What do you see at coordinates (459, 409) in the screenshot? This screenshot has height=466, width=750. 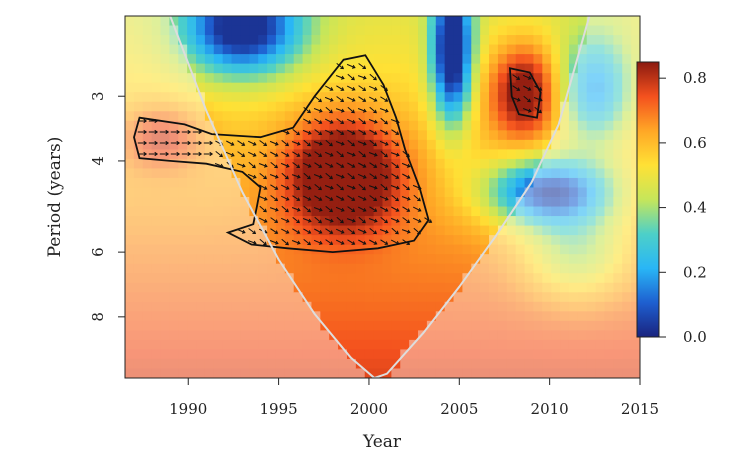 I see `x-tick-label: 2005` at bounding box center [459, 409].